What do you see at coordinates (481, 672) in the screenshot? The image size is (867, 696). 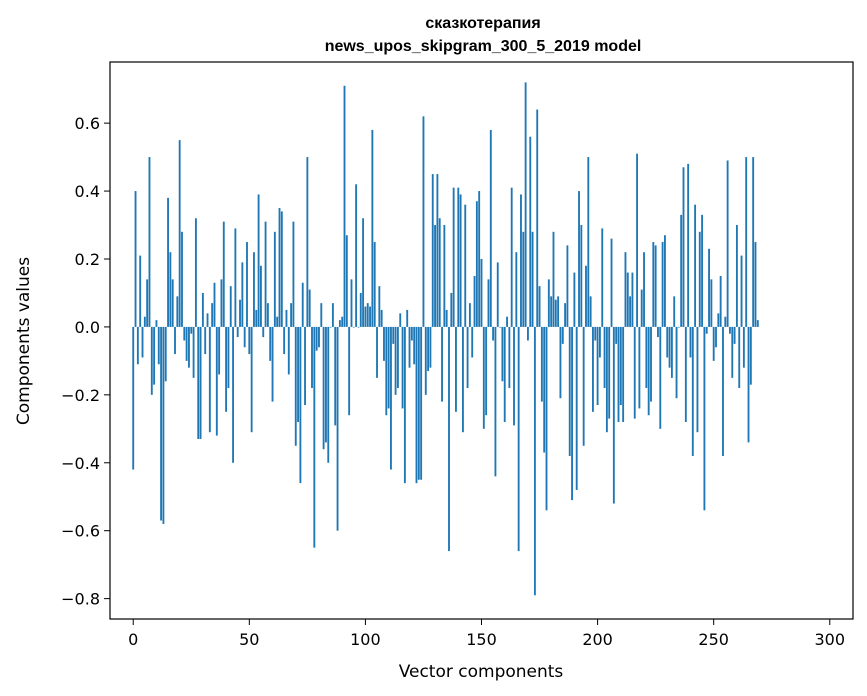 I see `x-axis-label: Vector components` at bounding box center [481, 672].